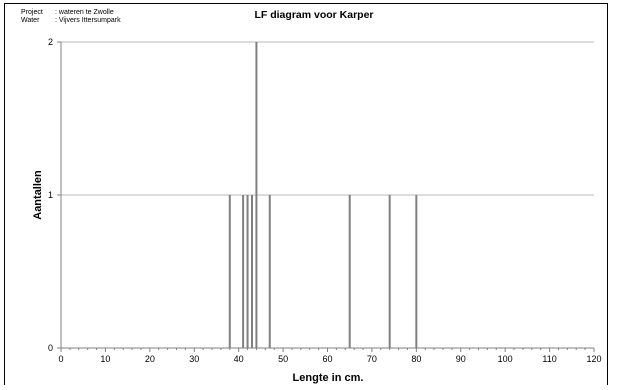 This screenshot has width=617, height=390. What do you see at coordinates (50, 348) in the screenshot?
I see `y-tick-label: 0` at bounding box center [50, 348].